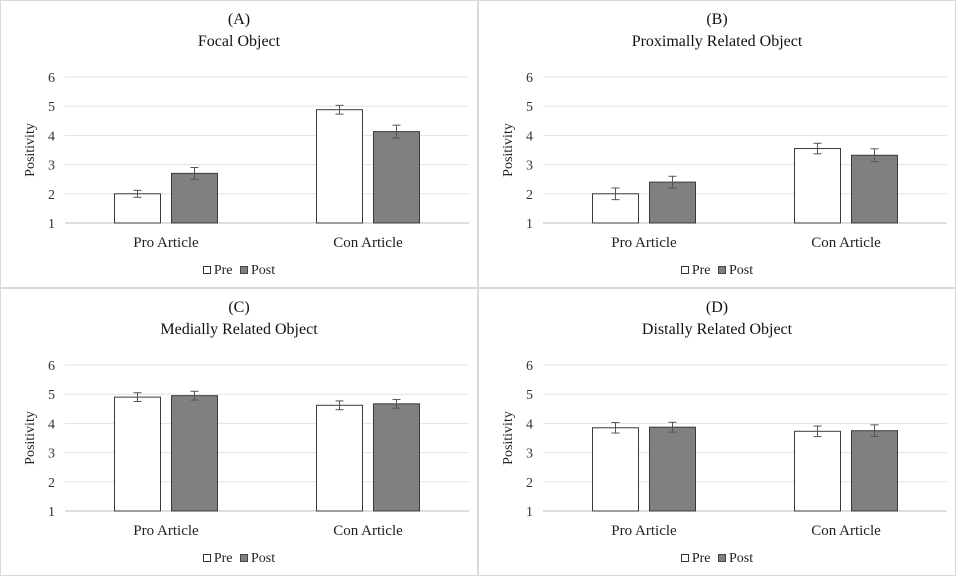 The height and width of the screenshot is (577, 956). What do you see at coordinates (717, 307) in the screenshot?
I see `panel-label: (D)` at bounding box center [717, 307].